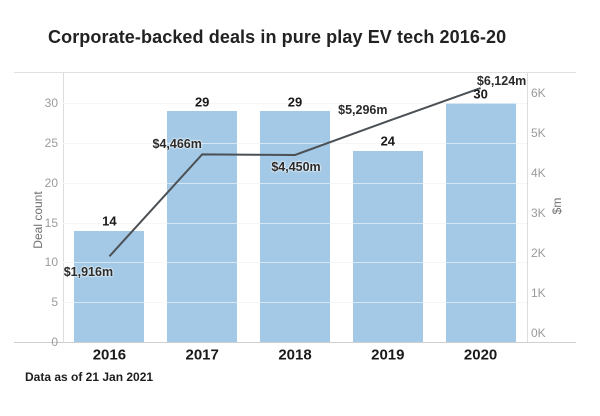 The height and width of the screenshot is (416, 600). I want to click on right-axis-tick-label: 2K, so click(538, 253).